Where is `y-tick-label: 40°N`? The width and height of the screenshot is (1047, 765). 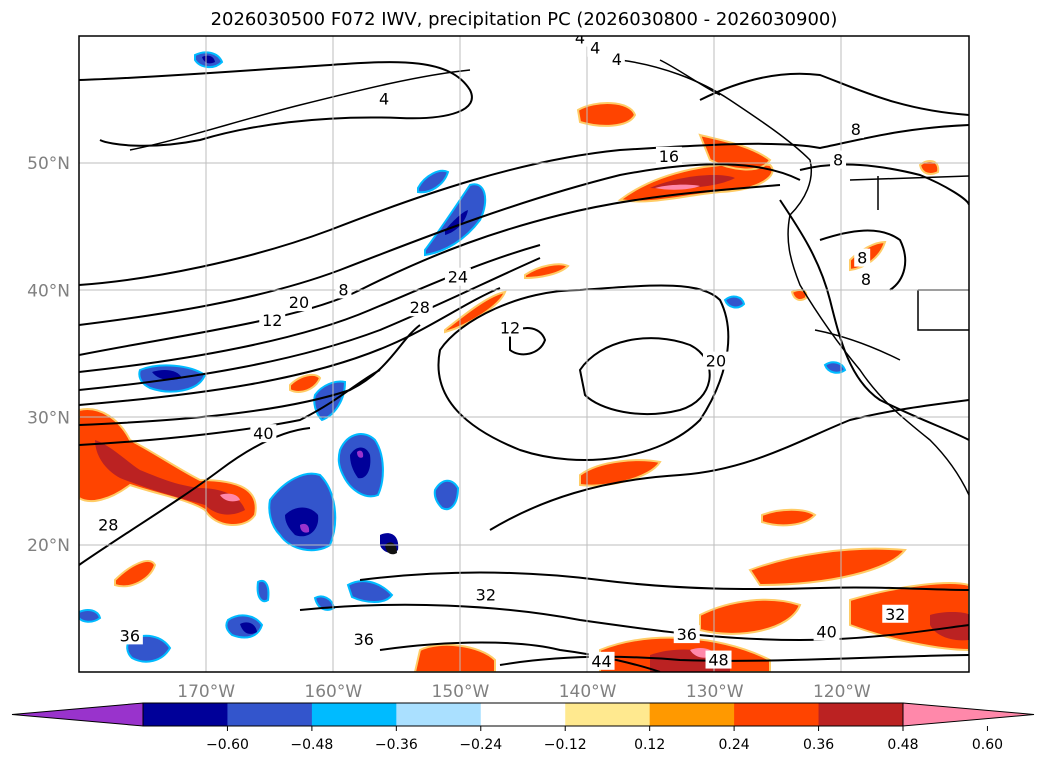 y-tick-label: 40°N is located at coordinates (48, 291).